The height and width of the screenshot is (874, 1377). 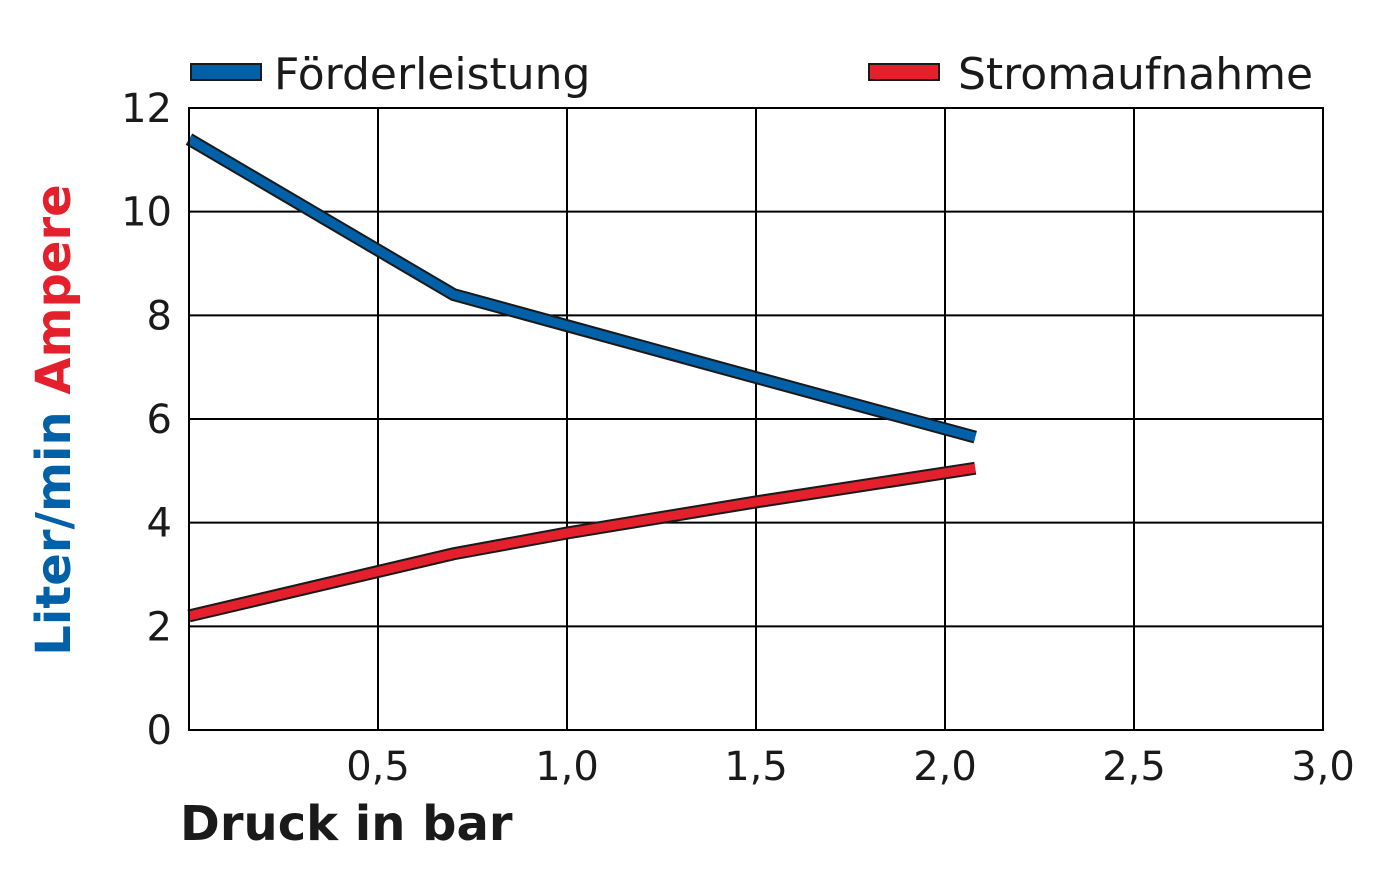 I want to click on x-axis-ticks: 0,5 1,0 1,5 2,0 2,5 3,0, so click(x=850, y=767).